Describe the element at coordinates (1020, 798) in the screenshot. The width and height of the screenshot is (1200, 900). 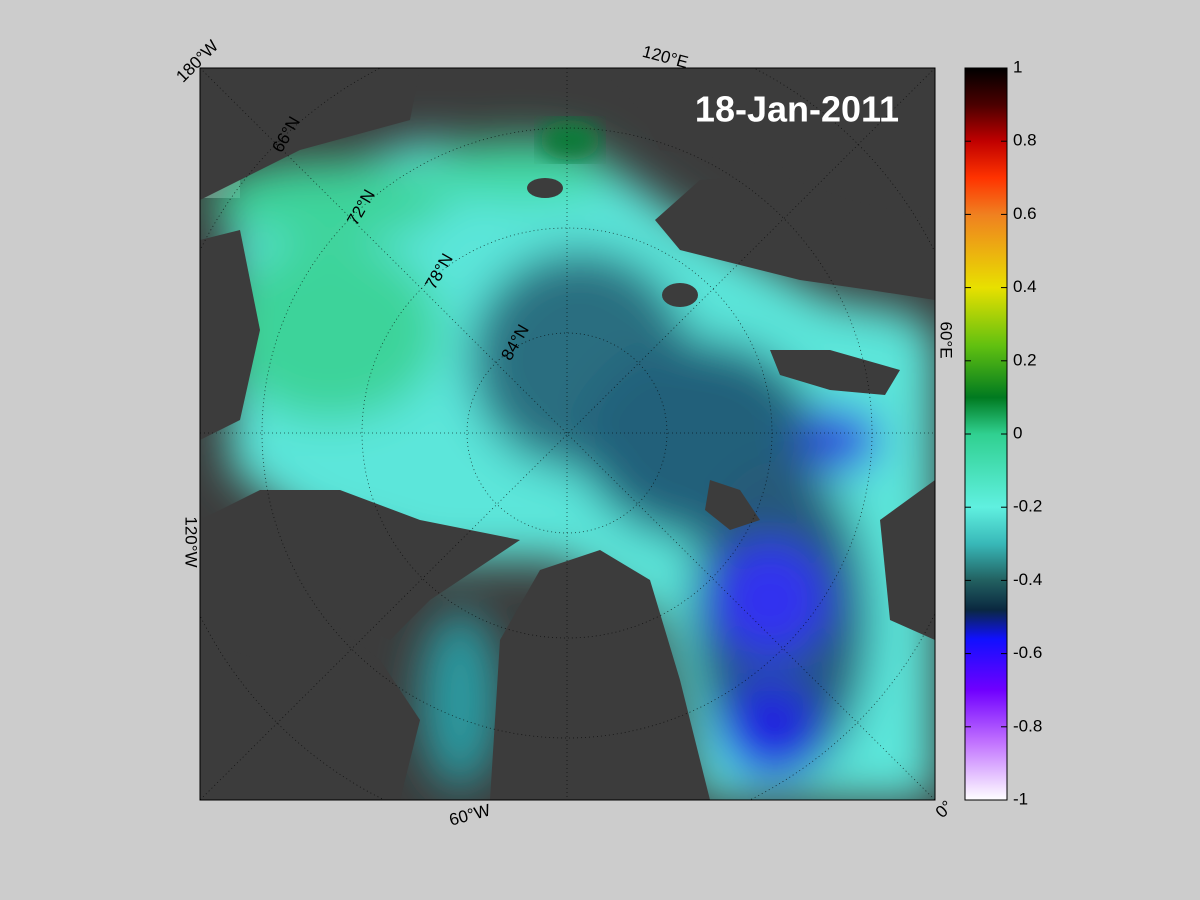
I see `colorbar-tick-label: -1` at that location.